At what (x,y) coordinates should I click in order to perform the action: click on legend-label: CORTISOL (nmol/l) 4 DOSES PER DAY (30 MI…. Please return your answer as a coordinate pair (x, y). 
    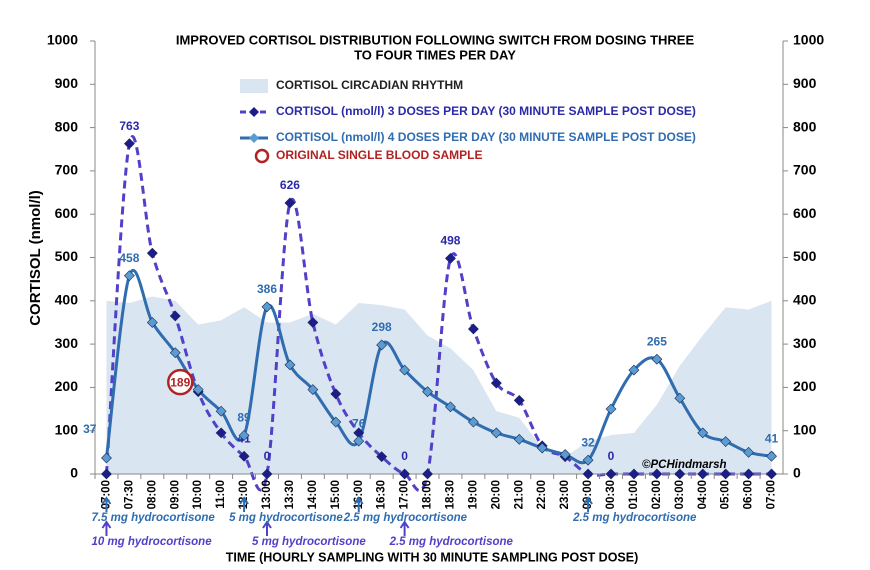
    Looking at the image, I should click on (486, 137).